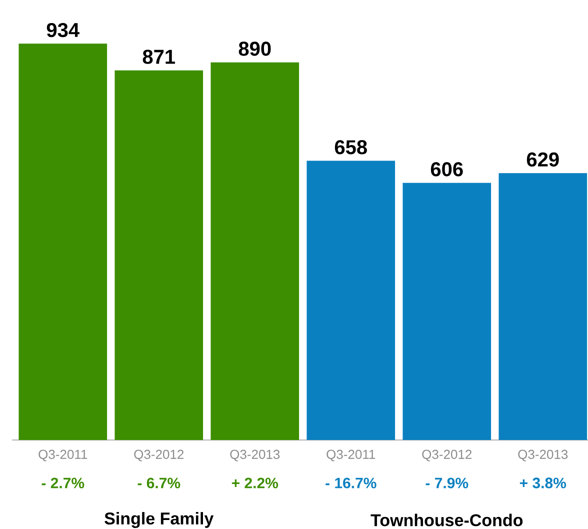  What do you see at coordinates (158, 57) in the screenshot?
I see `data-label: 871` at bounding box center [158, 57].